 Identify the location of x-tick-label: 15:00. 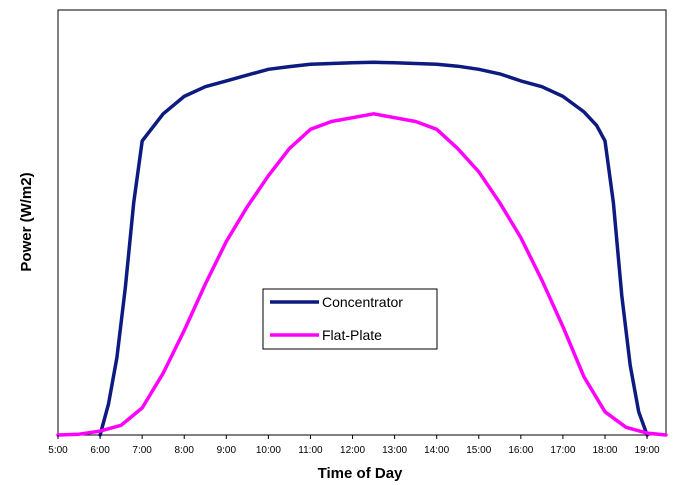
(478, 450).